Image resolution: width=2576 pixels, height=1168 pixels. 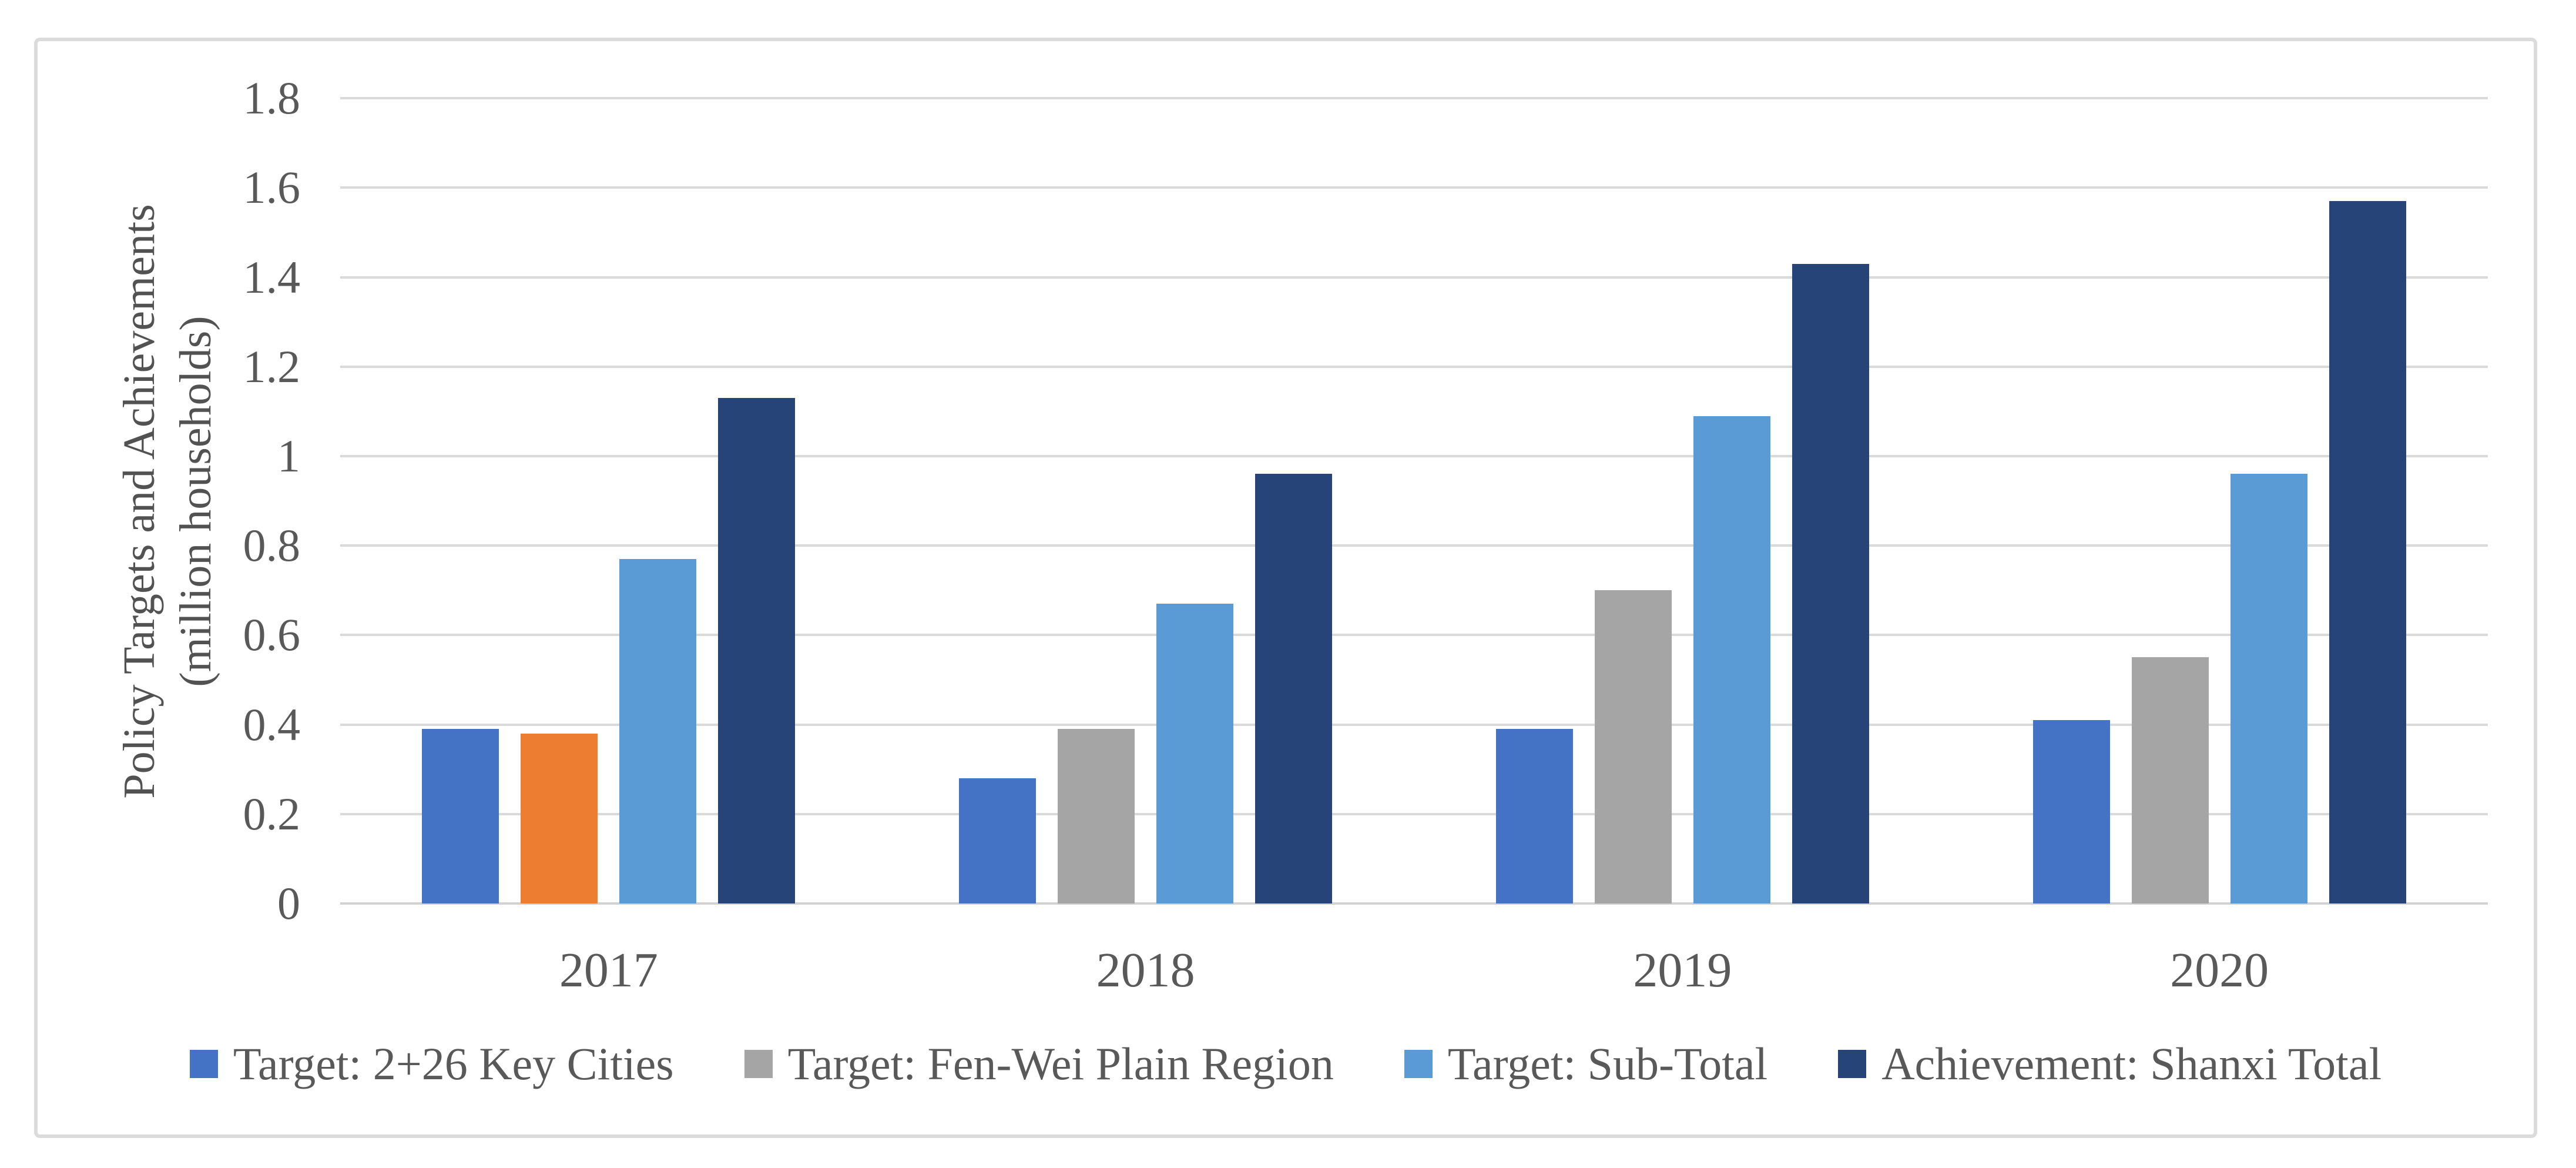 I want to click on y-tick-label: 1.8, so click(x=272, y=98).